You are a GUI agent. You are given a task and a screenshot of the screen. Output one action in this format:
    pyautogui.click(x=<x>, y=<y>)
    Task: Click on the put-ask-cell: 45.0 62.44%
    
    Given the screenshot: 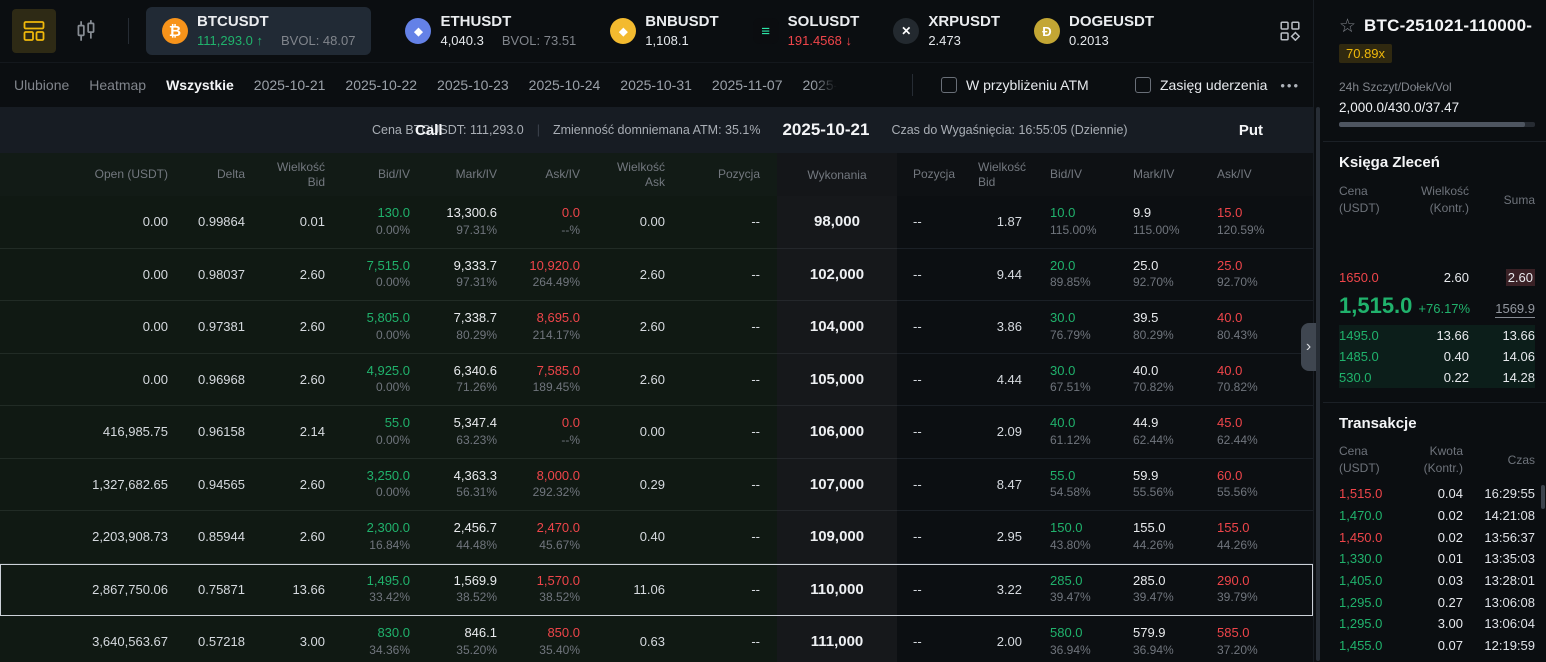 What is the action you would take?
    pyautogui.click(x=1265, y=431)
    